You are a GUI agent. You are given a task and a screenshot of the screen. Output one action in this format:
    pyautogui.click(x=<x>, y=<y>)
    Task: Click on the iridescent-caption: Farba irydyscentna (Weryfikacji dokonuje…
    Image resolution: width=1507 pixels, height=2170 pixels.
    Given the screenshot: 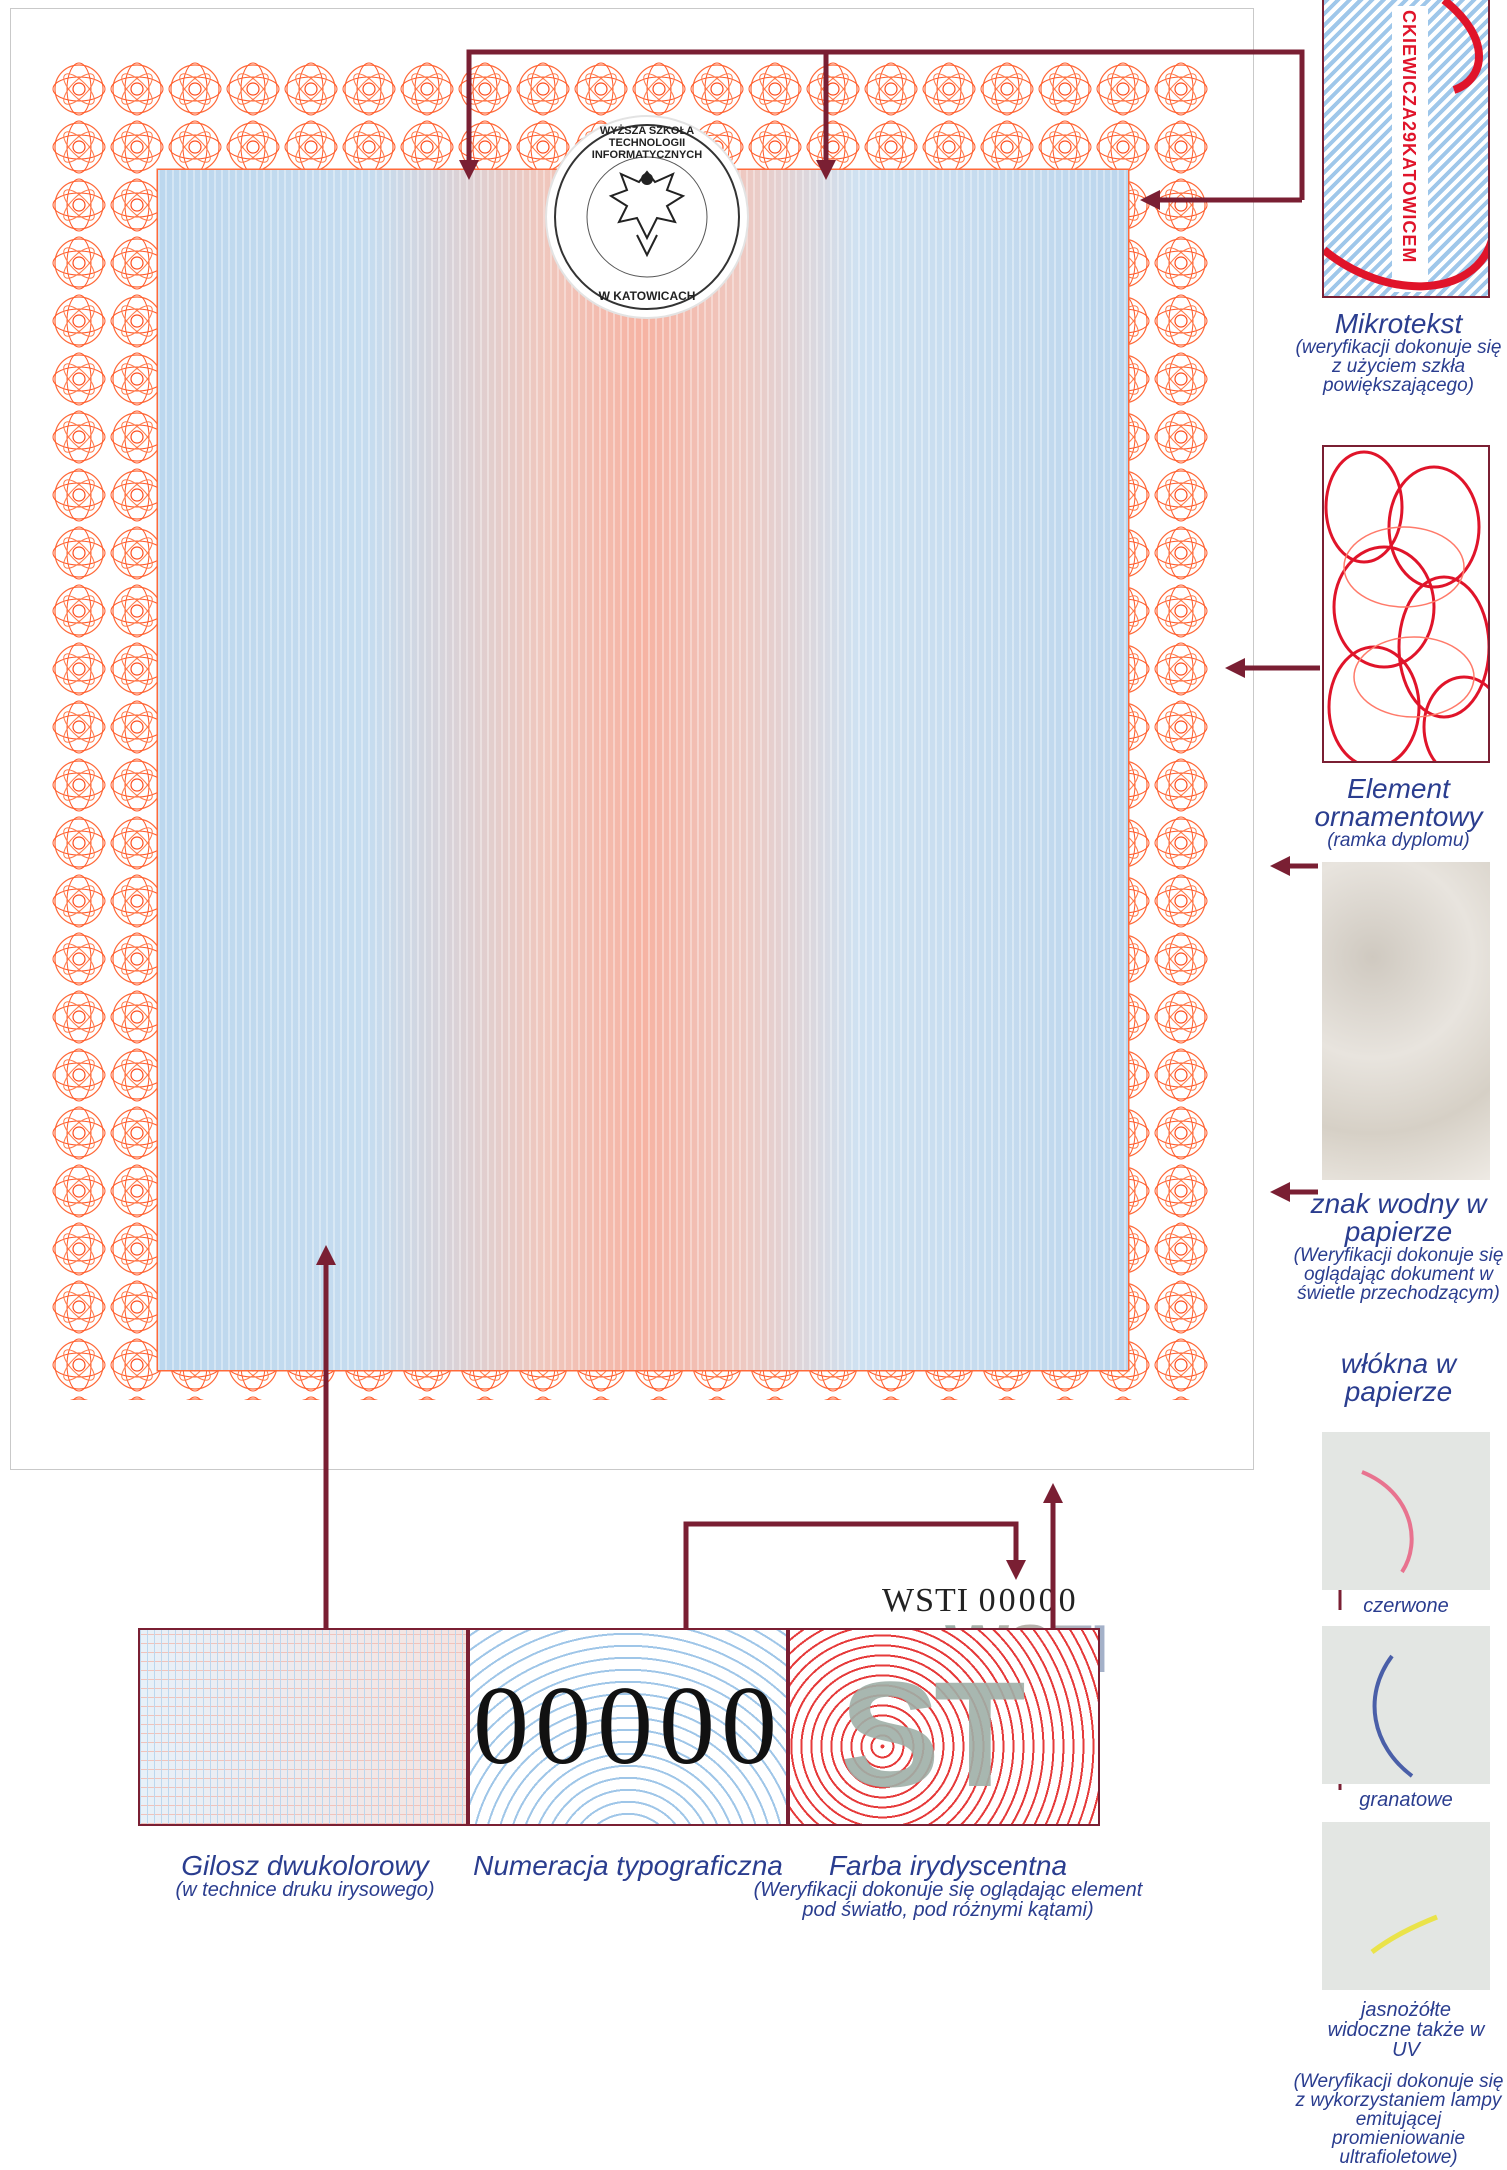 What is the action you would take?
    pyautogui.click(x=948, y=1885)
    